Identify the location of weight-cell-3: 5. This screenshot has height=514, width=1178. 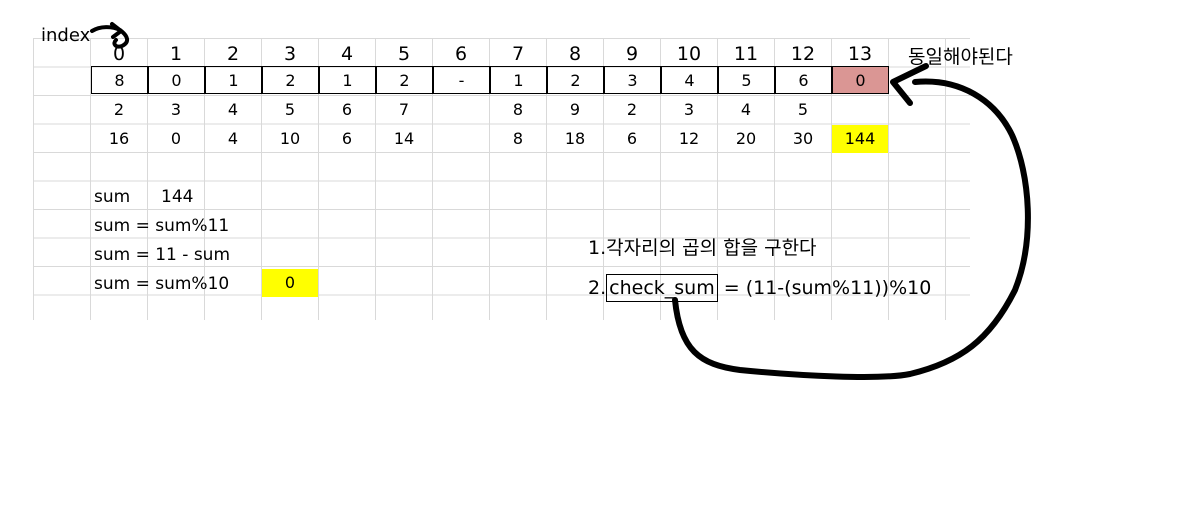
(290, 109).